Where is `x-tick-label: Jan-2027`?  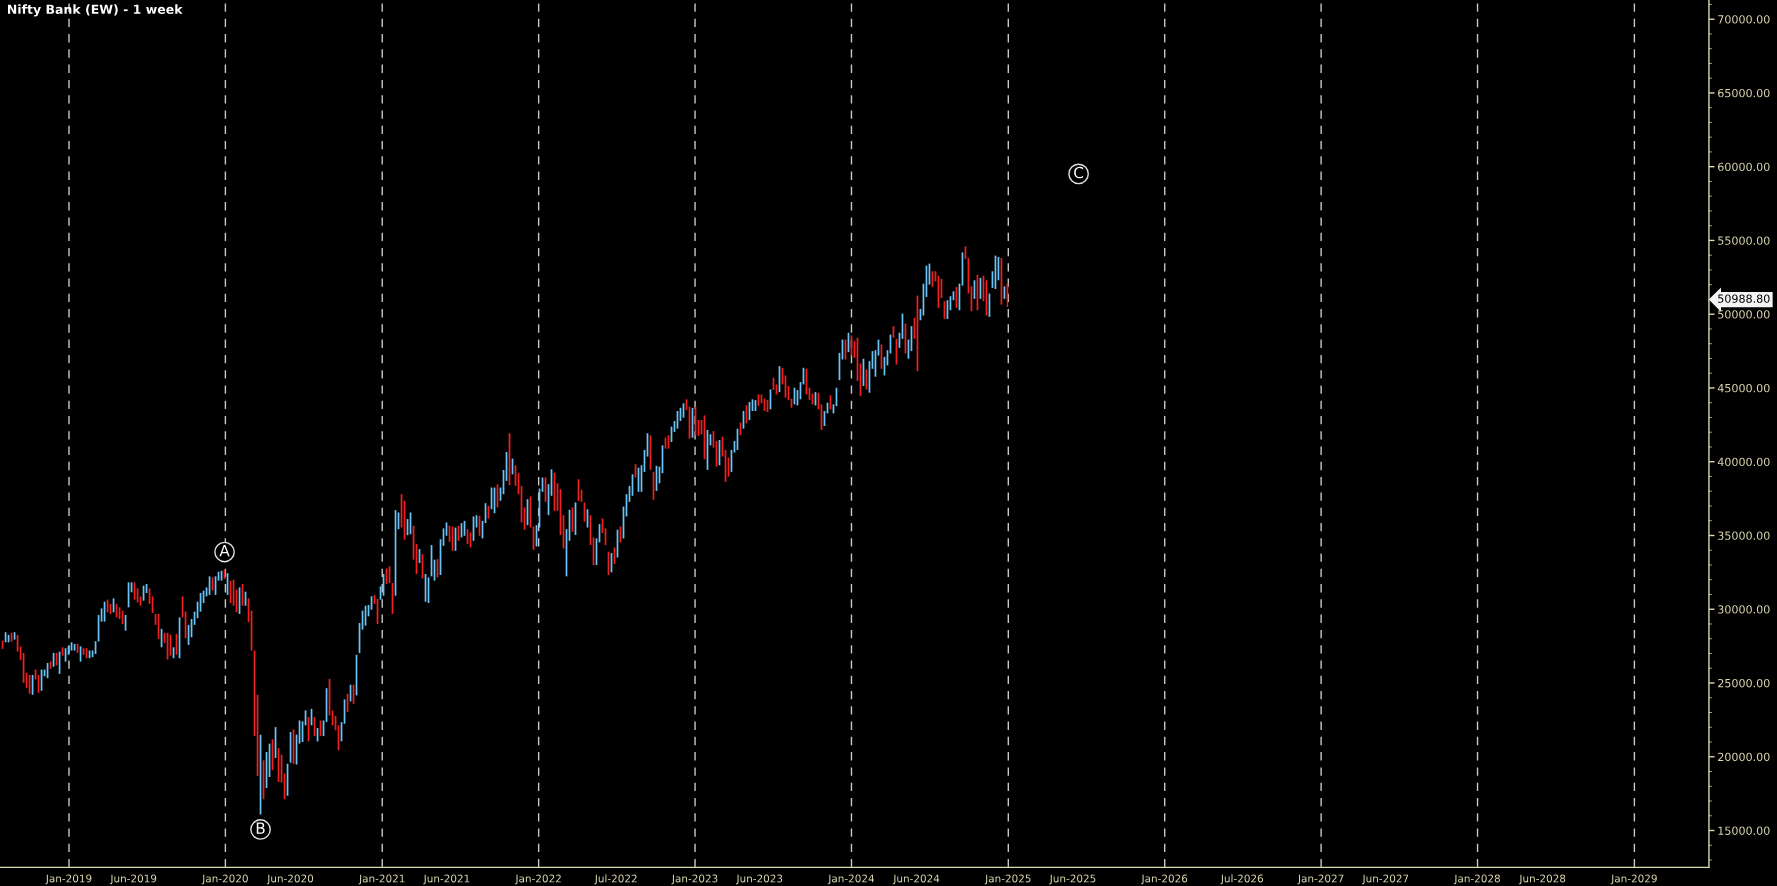
x-tick-label: Jan-2027 is located at coordinates (1320, 879).